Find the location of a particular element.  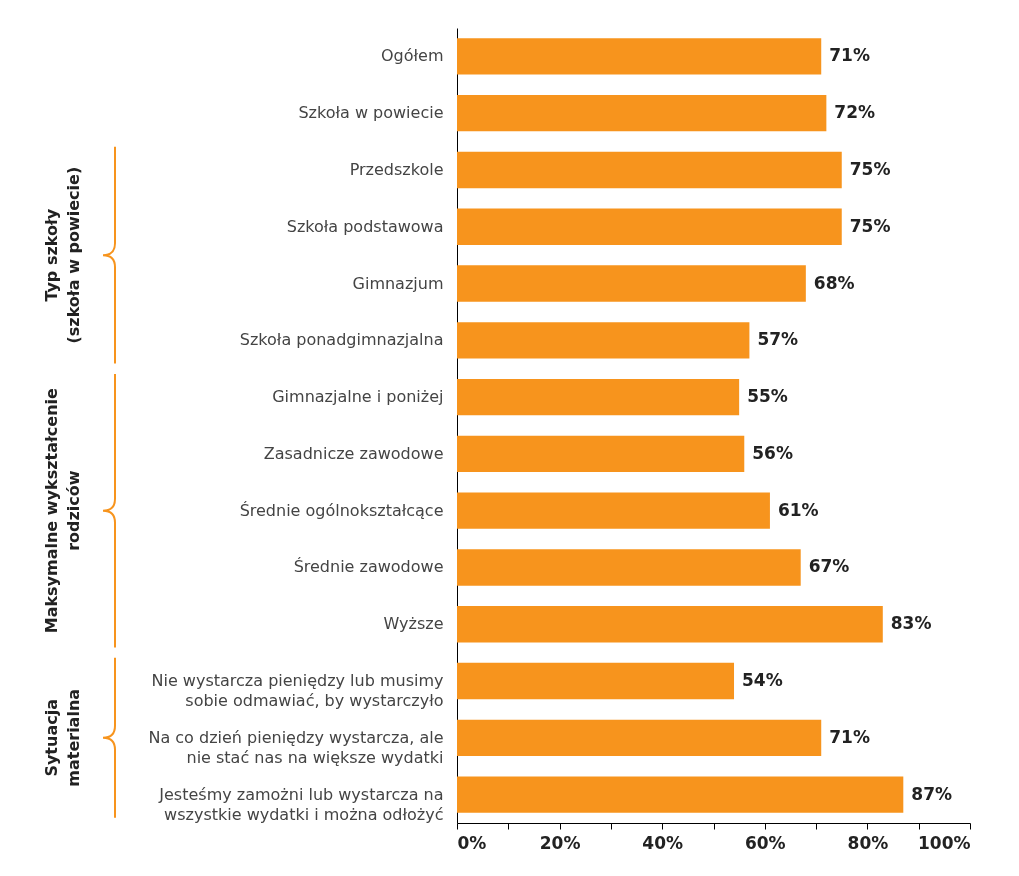

y-tick-label: Na co dzień pieniędzy wystarcza, ale nie stać nas na większe wydatki is located at coordinates (296, 747).